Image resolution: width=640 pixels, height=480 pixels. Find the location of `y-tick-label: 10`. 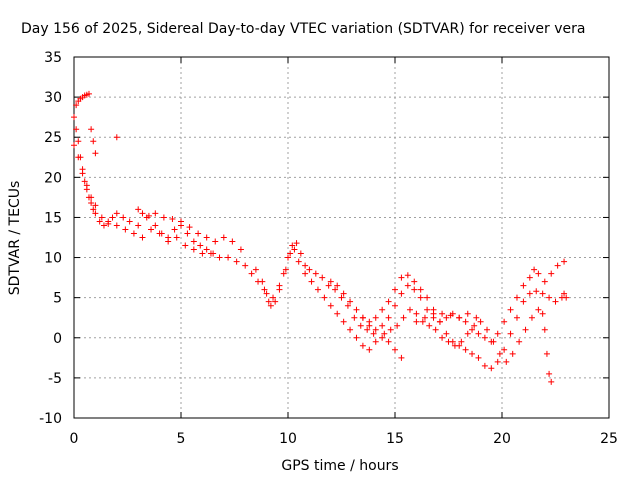

y-tick-label: 10 is located at coordinates (53, 259).